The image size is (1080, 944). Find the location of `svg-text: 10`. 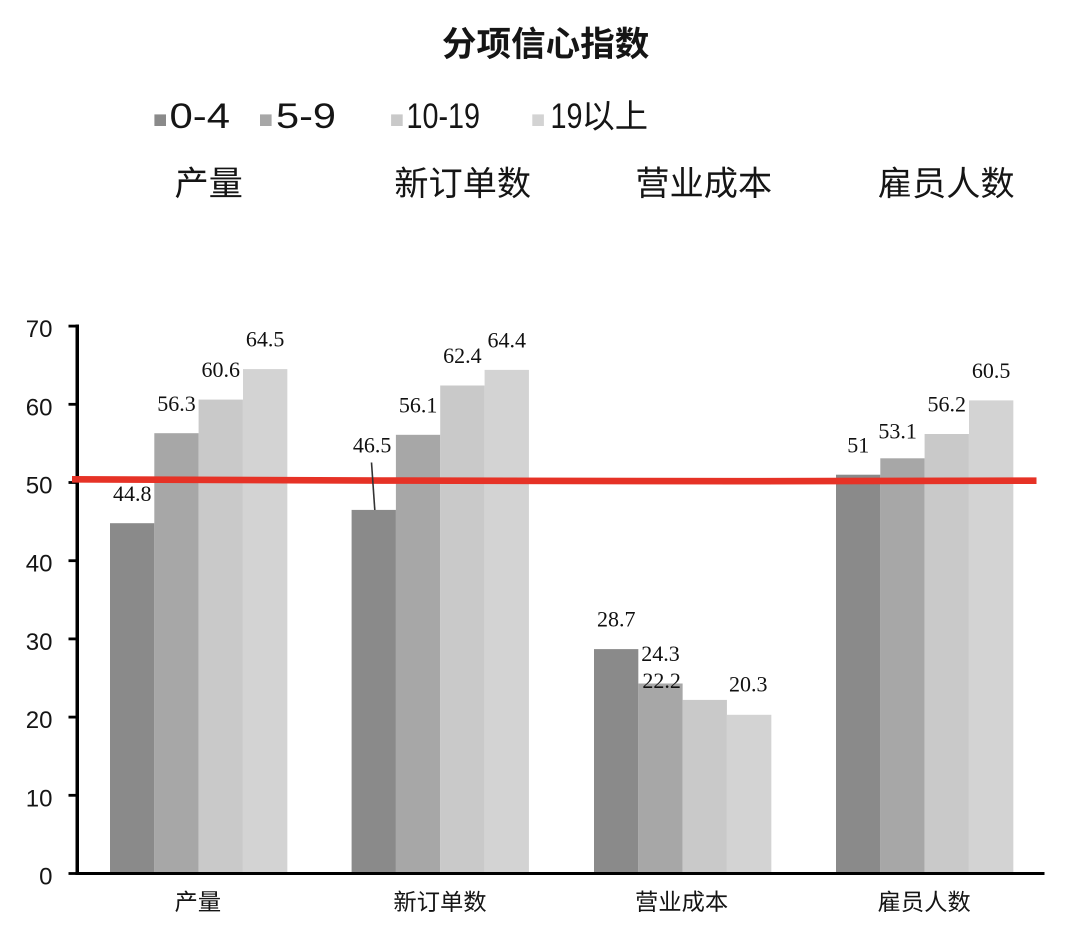

svg-text: 10 is located at coordinates (39, 798).